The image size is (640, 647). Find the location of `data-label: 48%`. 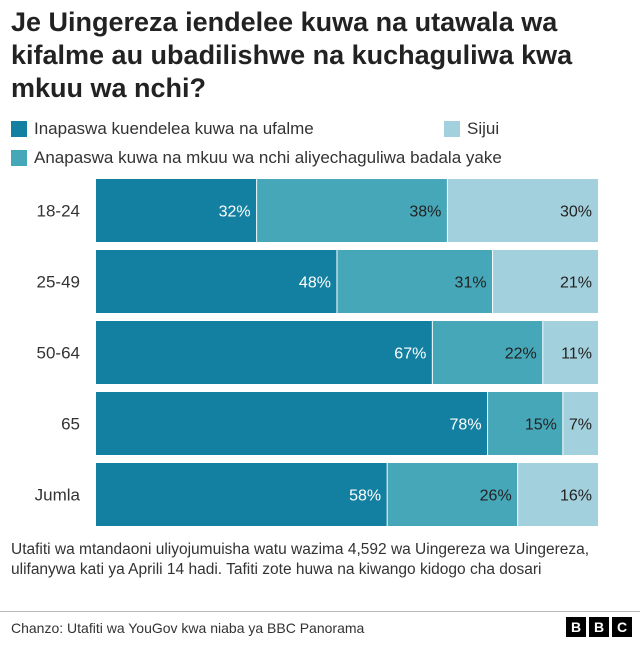

data-label: 48% is located at coordinates (315, 283).